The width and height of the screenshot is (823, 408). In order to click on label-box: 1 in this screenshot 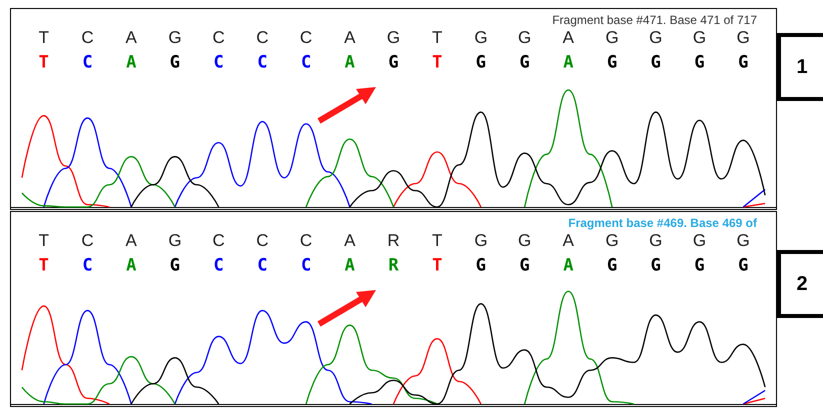, I will do `click(800, 67)`.